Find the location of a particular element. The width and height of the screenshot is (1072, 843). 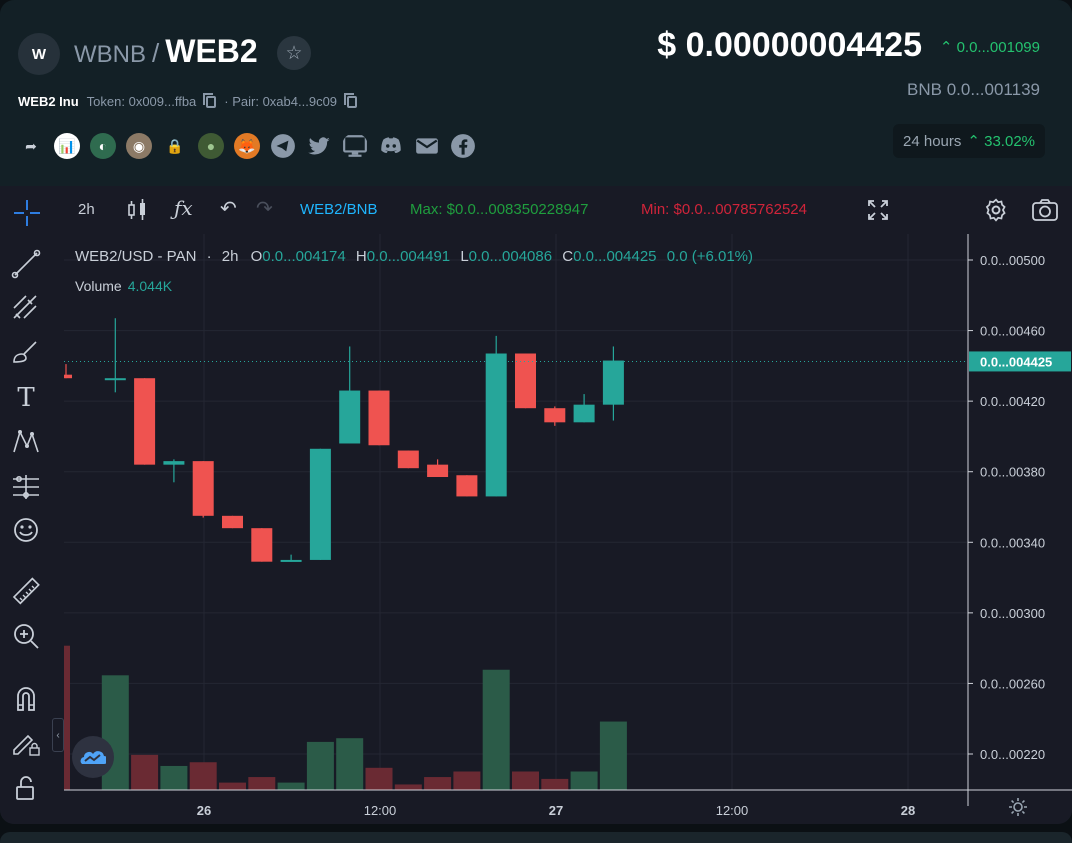

legend-symbol: WEB2/USD - PAN is located at coordinates (136, 256).